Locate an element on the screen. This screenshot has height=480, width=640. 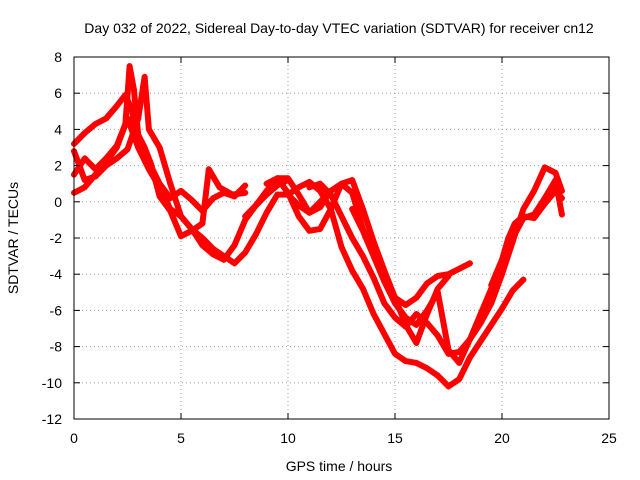
y-tick-label: 4 is located at coordinates (58, 129).